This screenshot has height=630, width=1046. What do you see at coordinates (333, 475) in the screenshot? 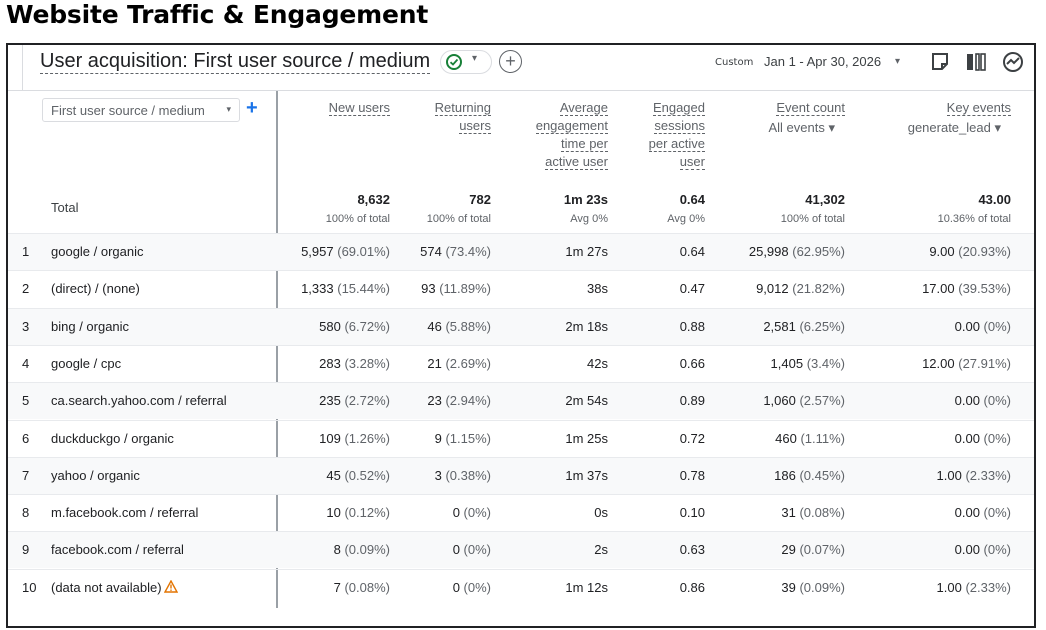
I see `metric-value: 45` at bounding box center [333, 475].